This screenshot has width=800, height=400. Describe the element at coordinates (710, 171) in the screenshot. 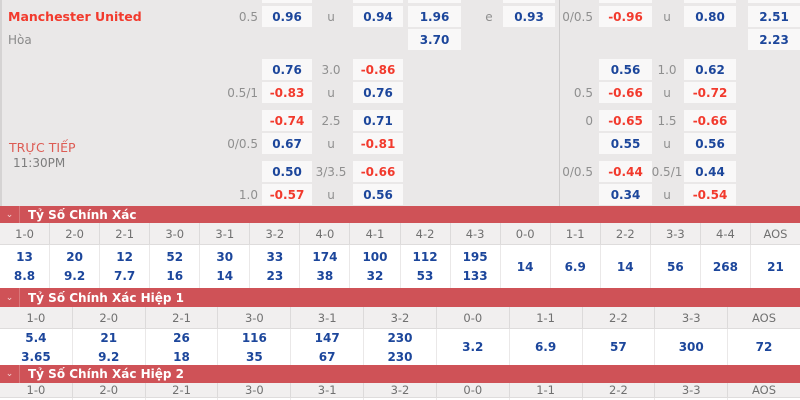

I see `odds-cell: 0.44` at that location.